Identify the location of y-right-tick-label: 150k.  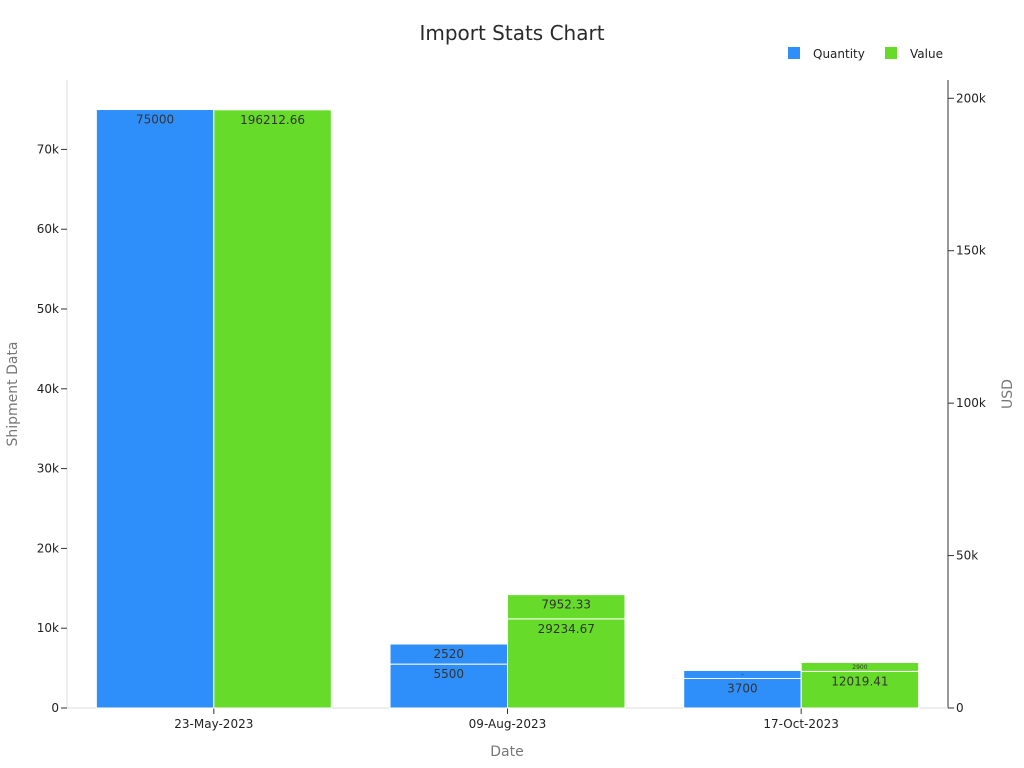
(971, 251).